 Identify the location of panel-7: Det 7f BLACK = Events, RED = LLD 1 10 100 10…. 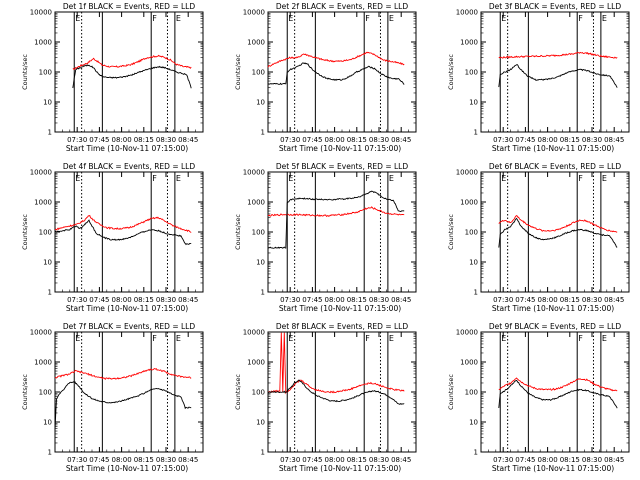
(112, 397).